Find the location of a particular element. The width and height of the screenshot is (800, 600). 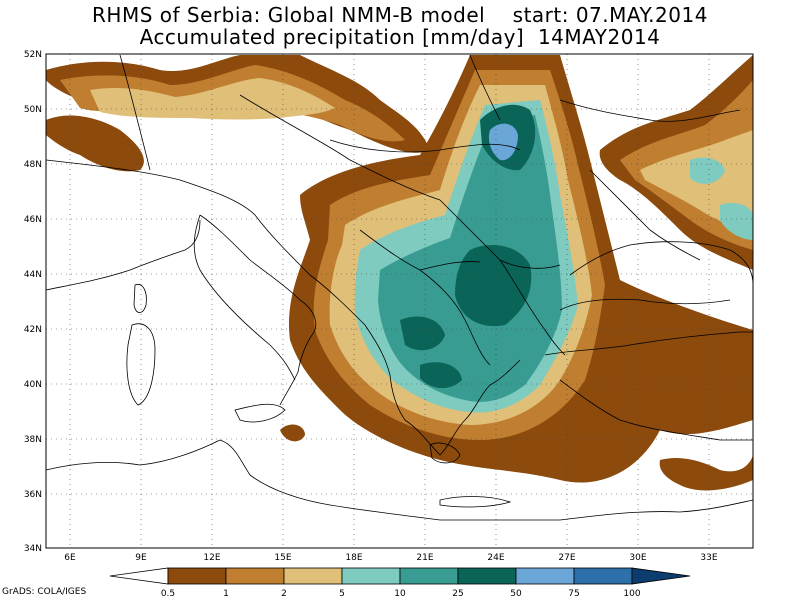

lon-label: 12E is located at coordinates (211, 558).